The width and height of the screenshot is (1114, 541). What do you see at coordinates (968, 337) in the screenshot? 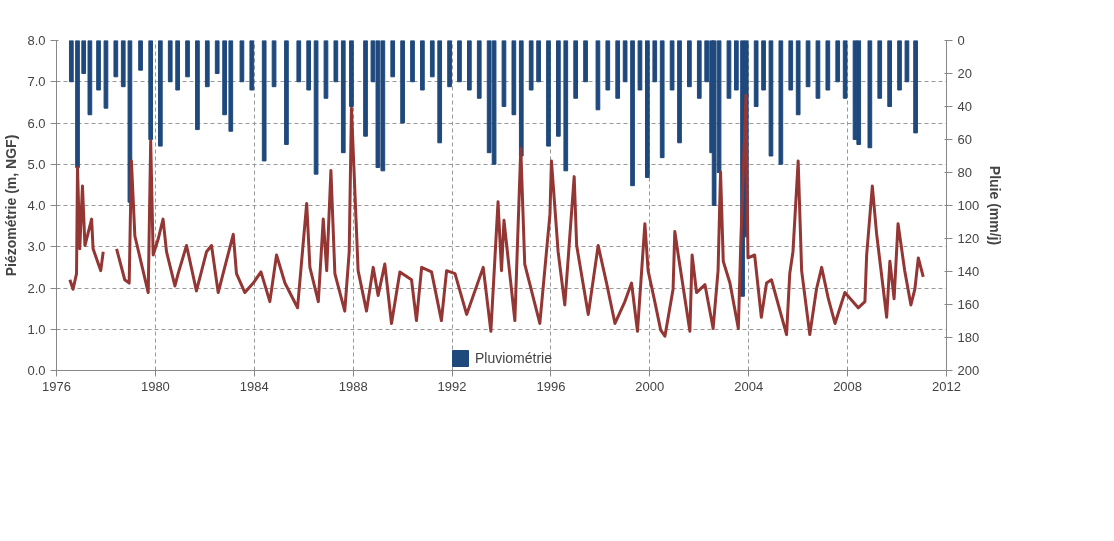
I see `y2-tick-label: 180` at bounding box center [968, 337].